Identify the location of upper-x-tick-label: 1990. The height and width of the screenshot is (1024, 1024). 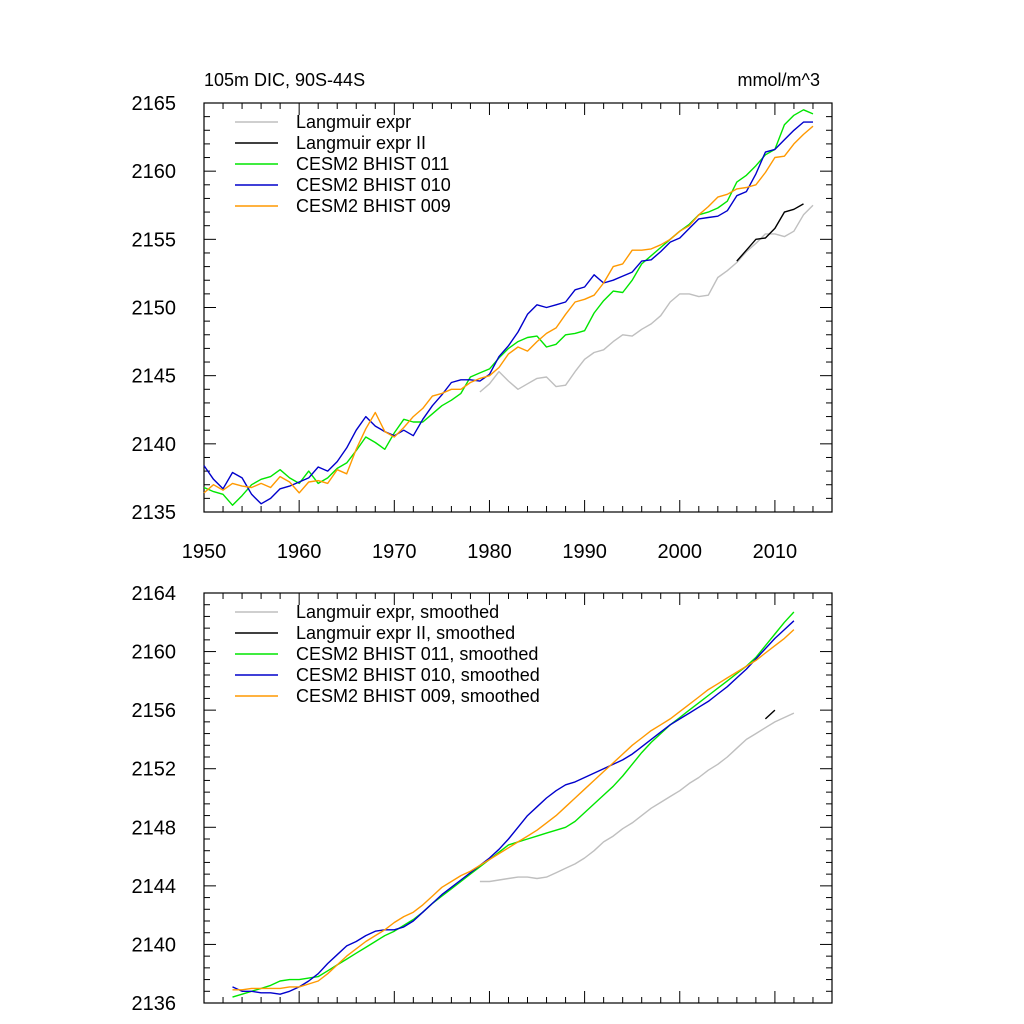
(584, 552).